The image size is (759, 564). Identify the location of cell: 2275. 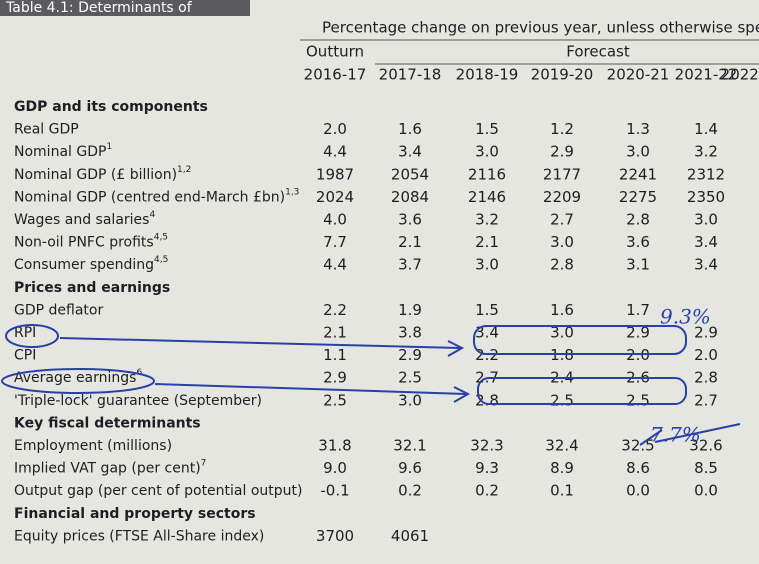
(638, 197).